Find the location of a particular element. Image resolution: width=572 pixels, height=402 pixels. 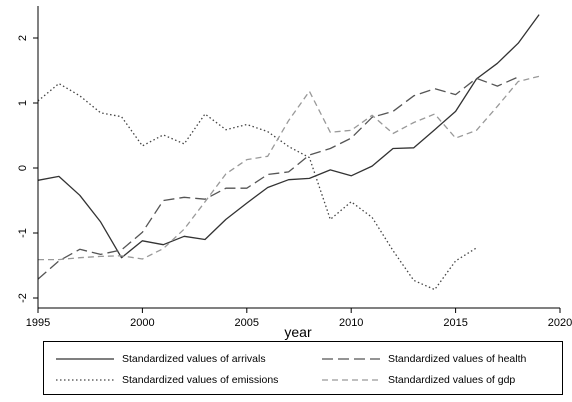

x-tick-label: 2010 is located at coordinates (351, 323).